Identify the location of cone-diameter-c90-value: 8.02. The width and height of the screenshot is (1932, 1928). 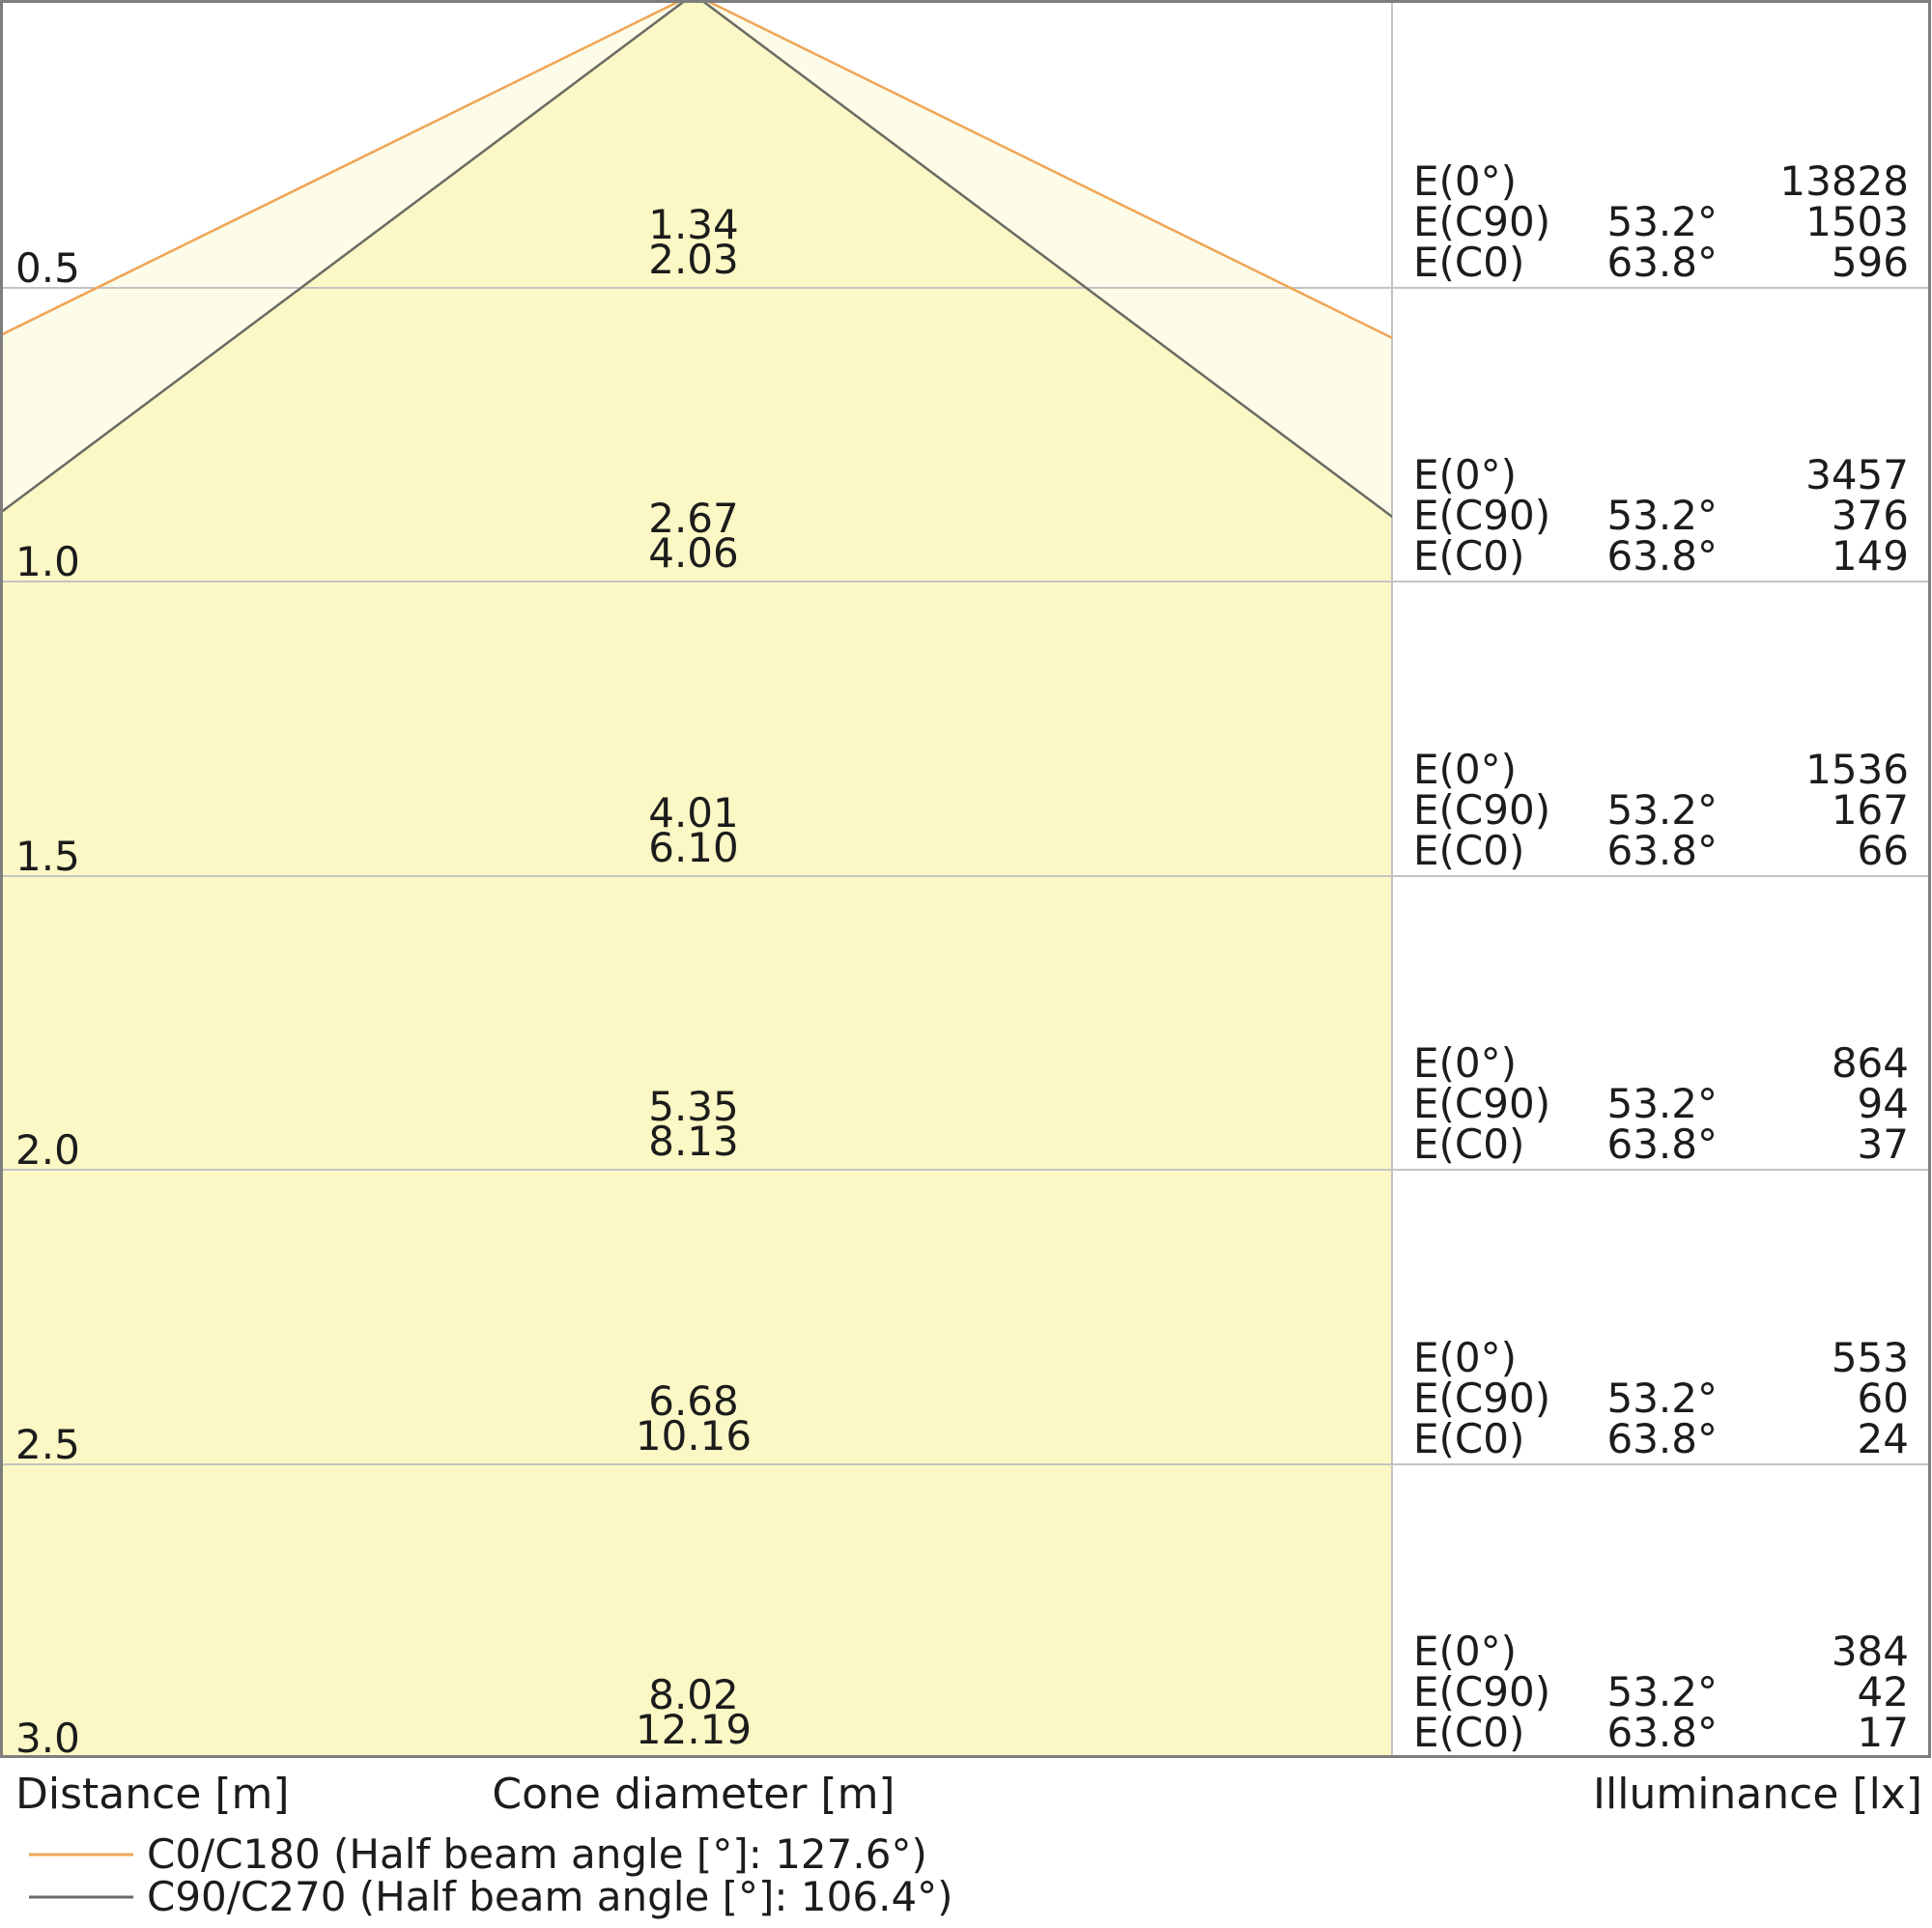
(693, 1695).